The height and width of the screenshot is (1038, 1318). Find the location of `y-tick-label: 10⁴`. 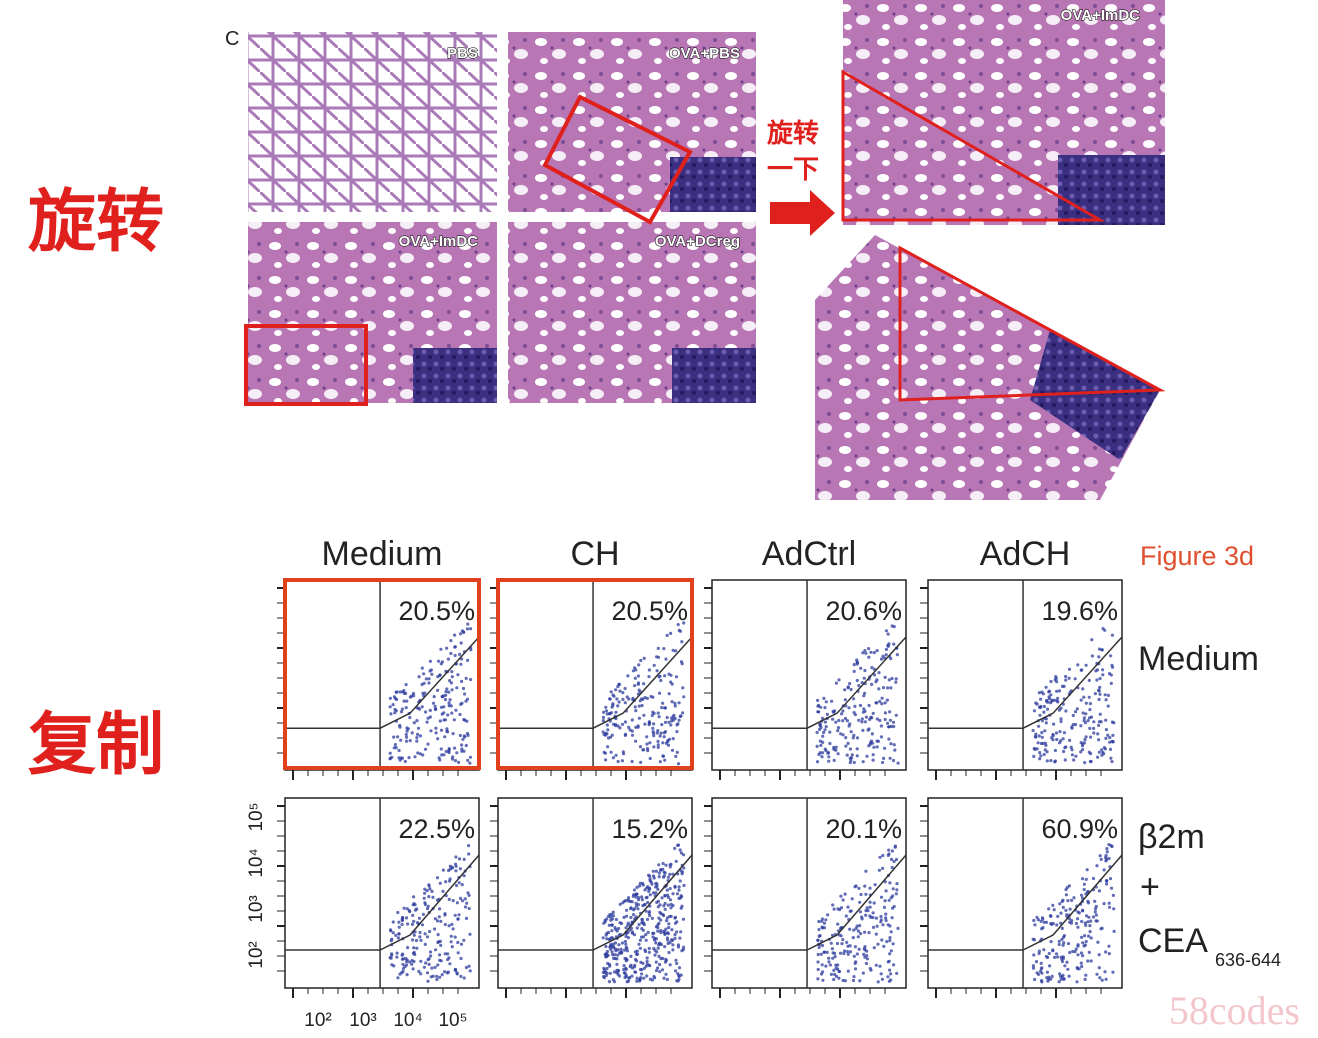

y-tick-label: 10⁴ is located at coordinates (256, 862).